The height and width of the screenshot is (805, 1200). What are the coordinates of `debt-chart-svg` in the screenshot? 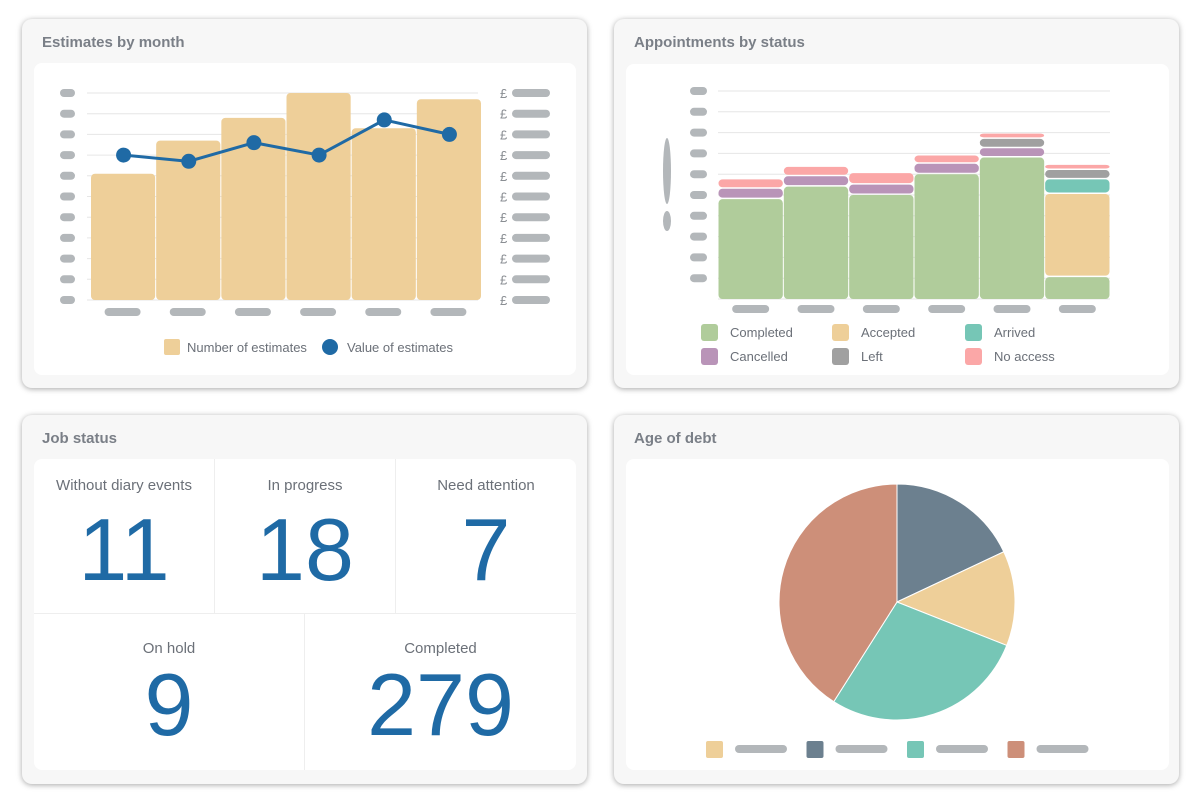 It's located at (897, 620).